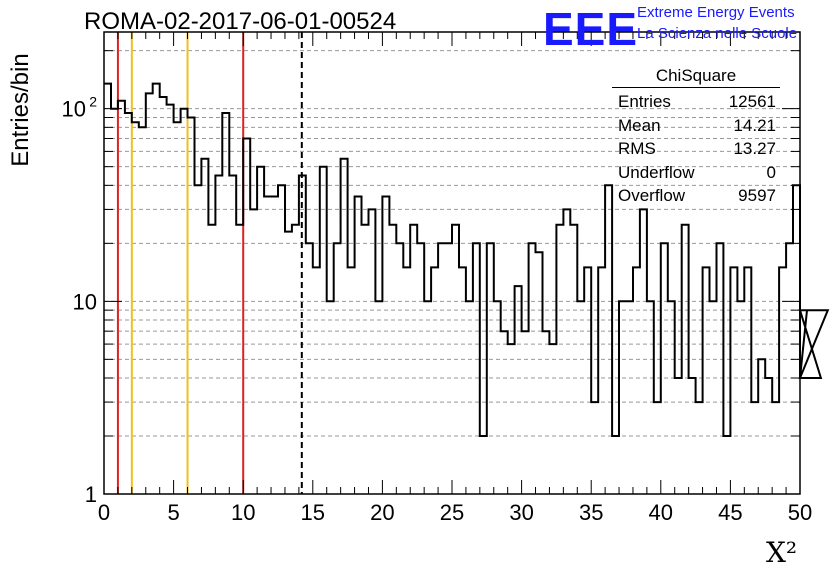 The image size is (836, 572). I want to click on x-tick-label: 35, so click(591, 512).